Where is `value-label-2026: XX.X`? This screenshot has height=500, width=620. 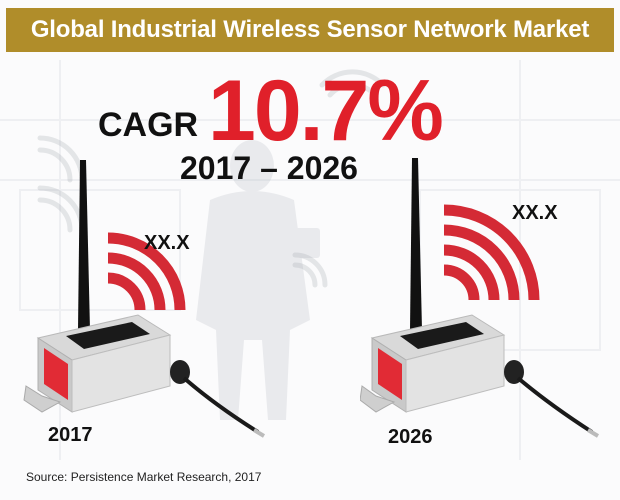 value-label-2026: XX.X is located at coordinates (535, 213).